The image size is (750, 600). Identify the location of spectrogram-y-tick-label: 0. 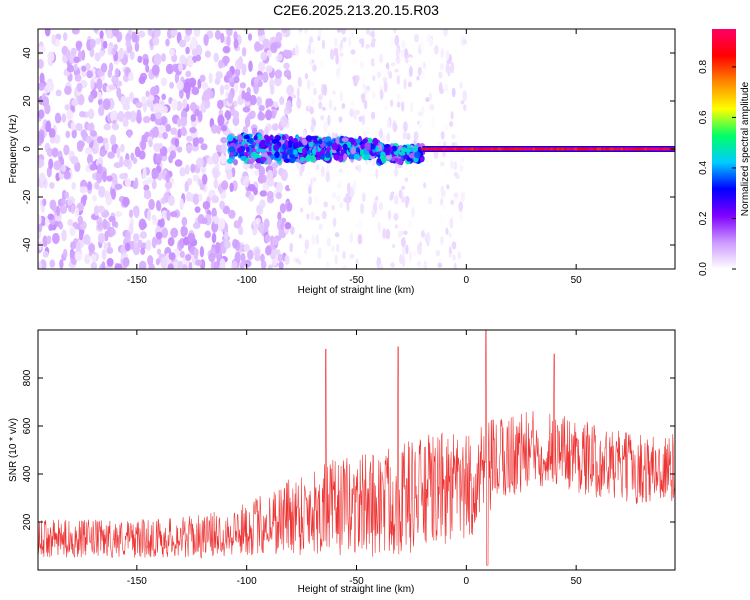
(27, 149).